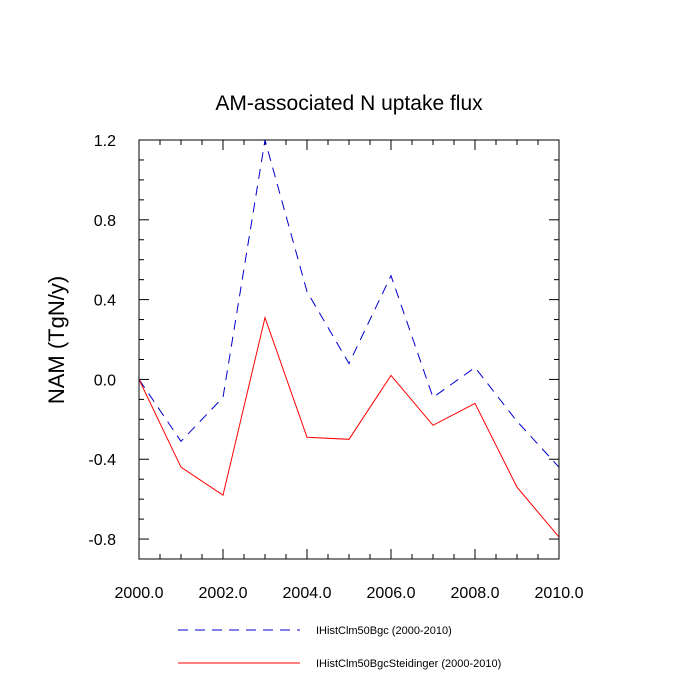  What do you see at coordinates (102, 460) in the screenshot?
I see `y-tick-label: -0.4` at bounding box center [102, 460].